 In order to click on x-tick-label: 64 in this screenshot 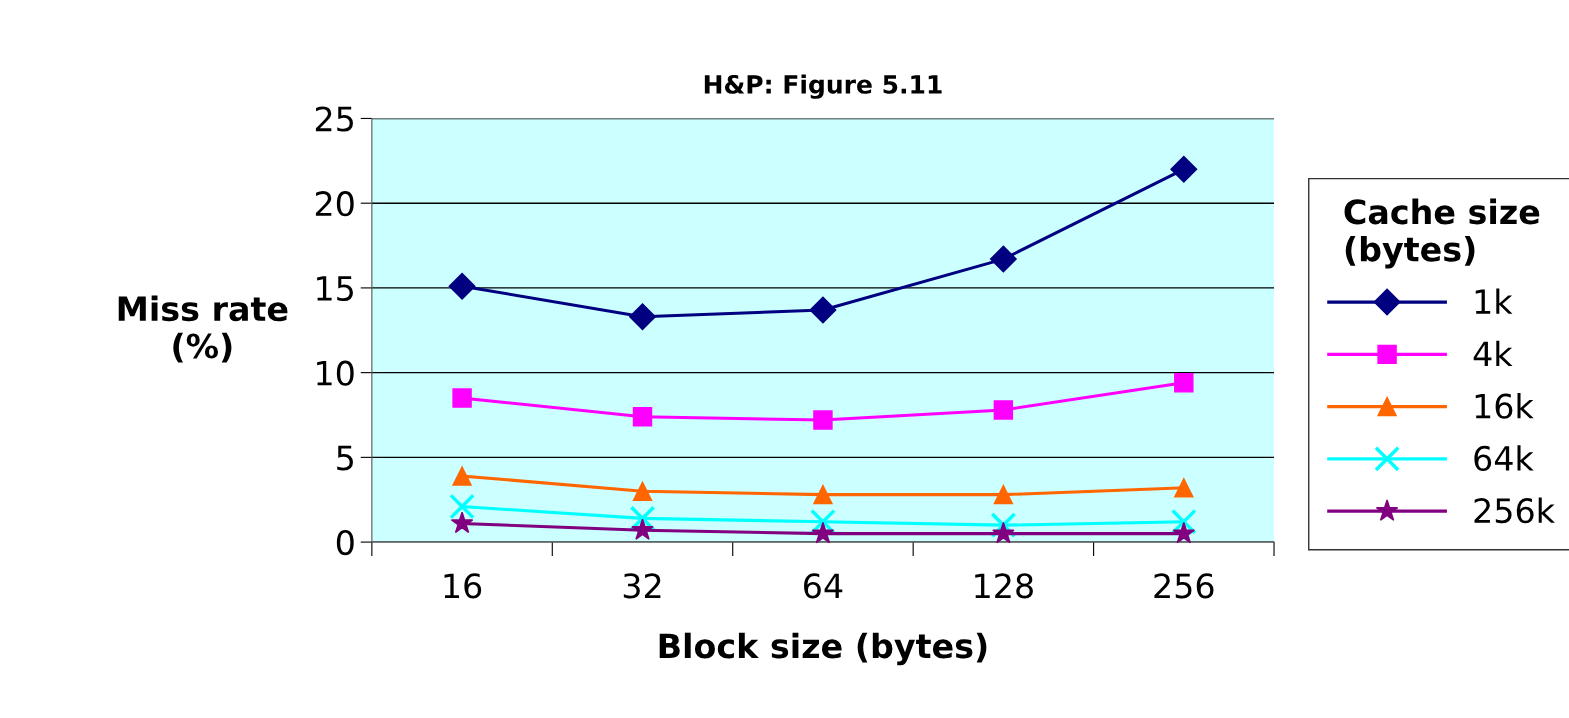, I will do `click(823, 586)`.